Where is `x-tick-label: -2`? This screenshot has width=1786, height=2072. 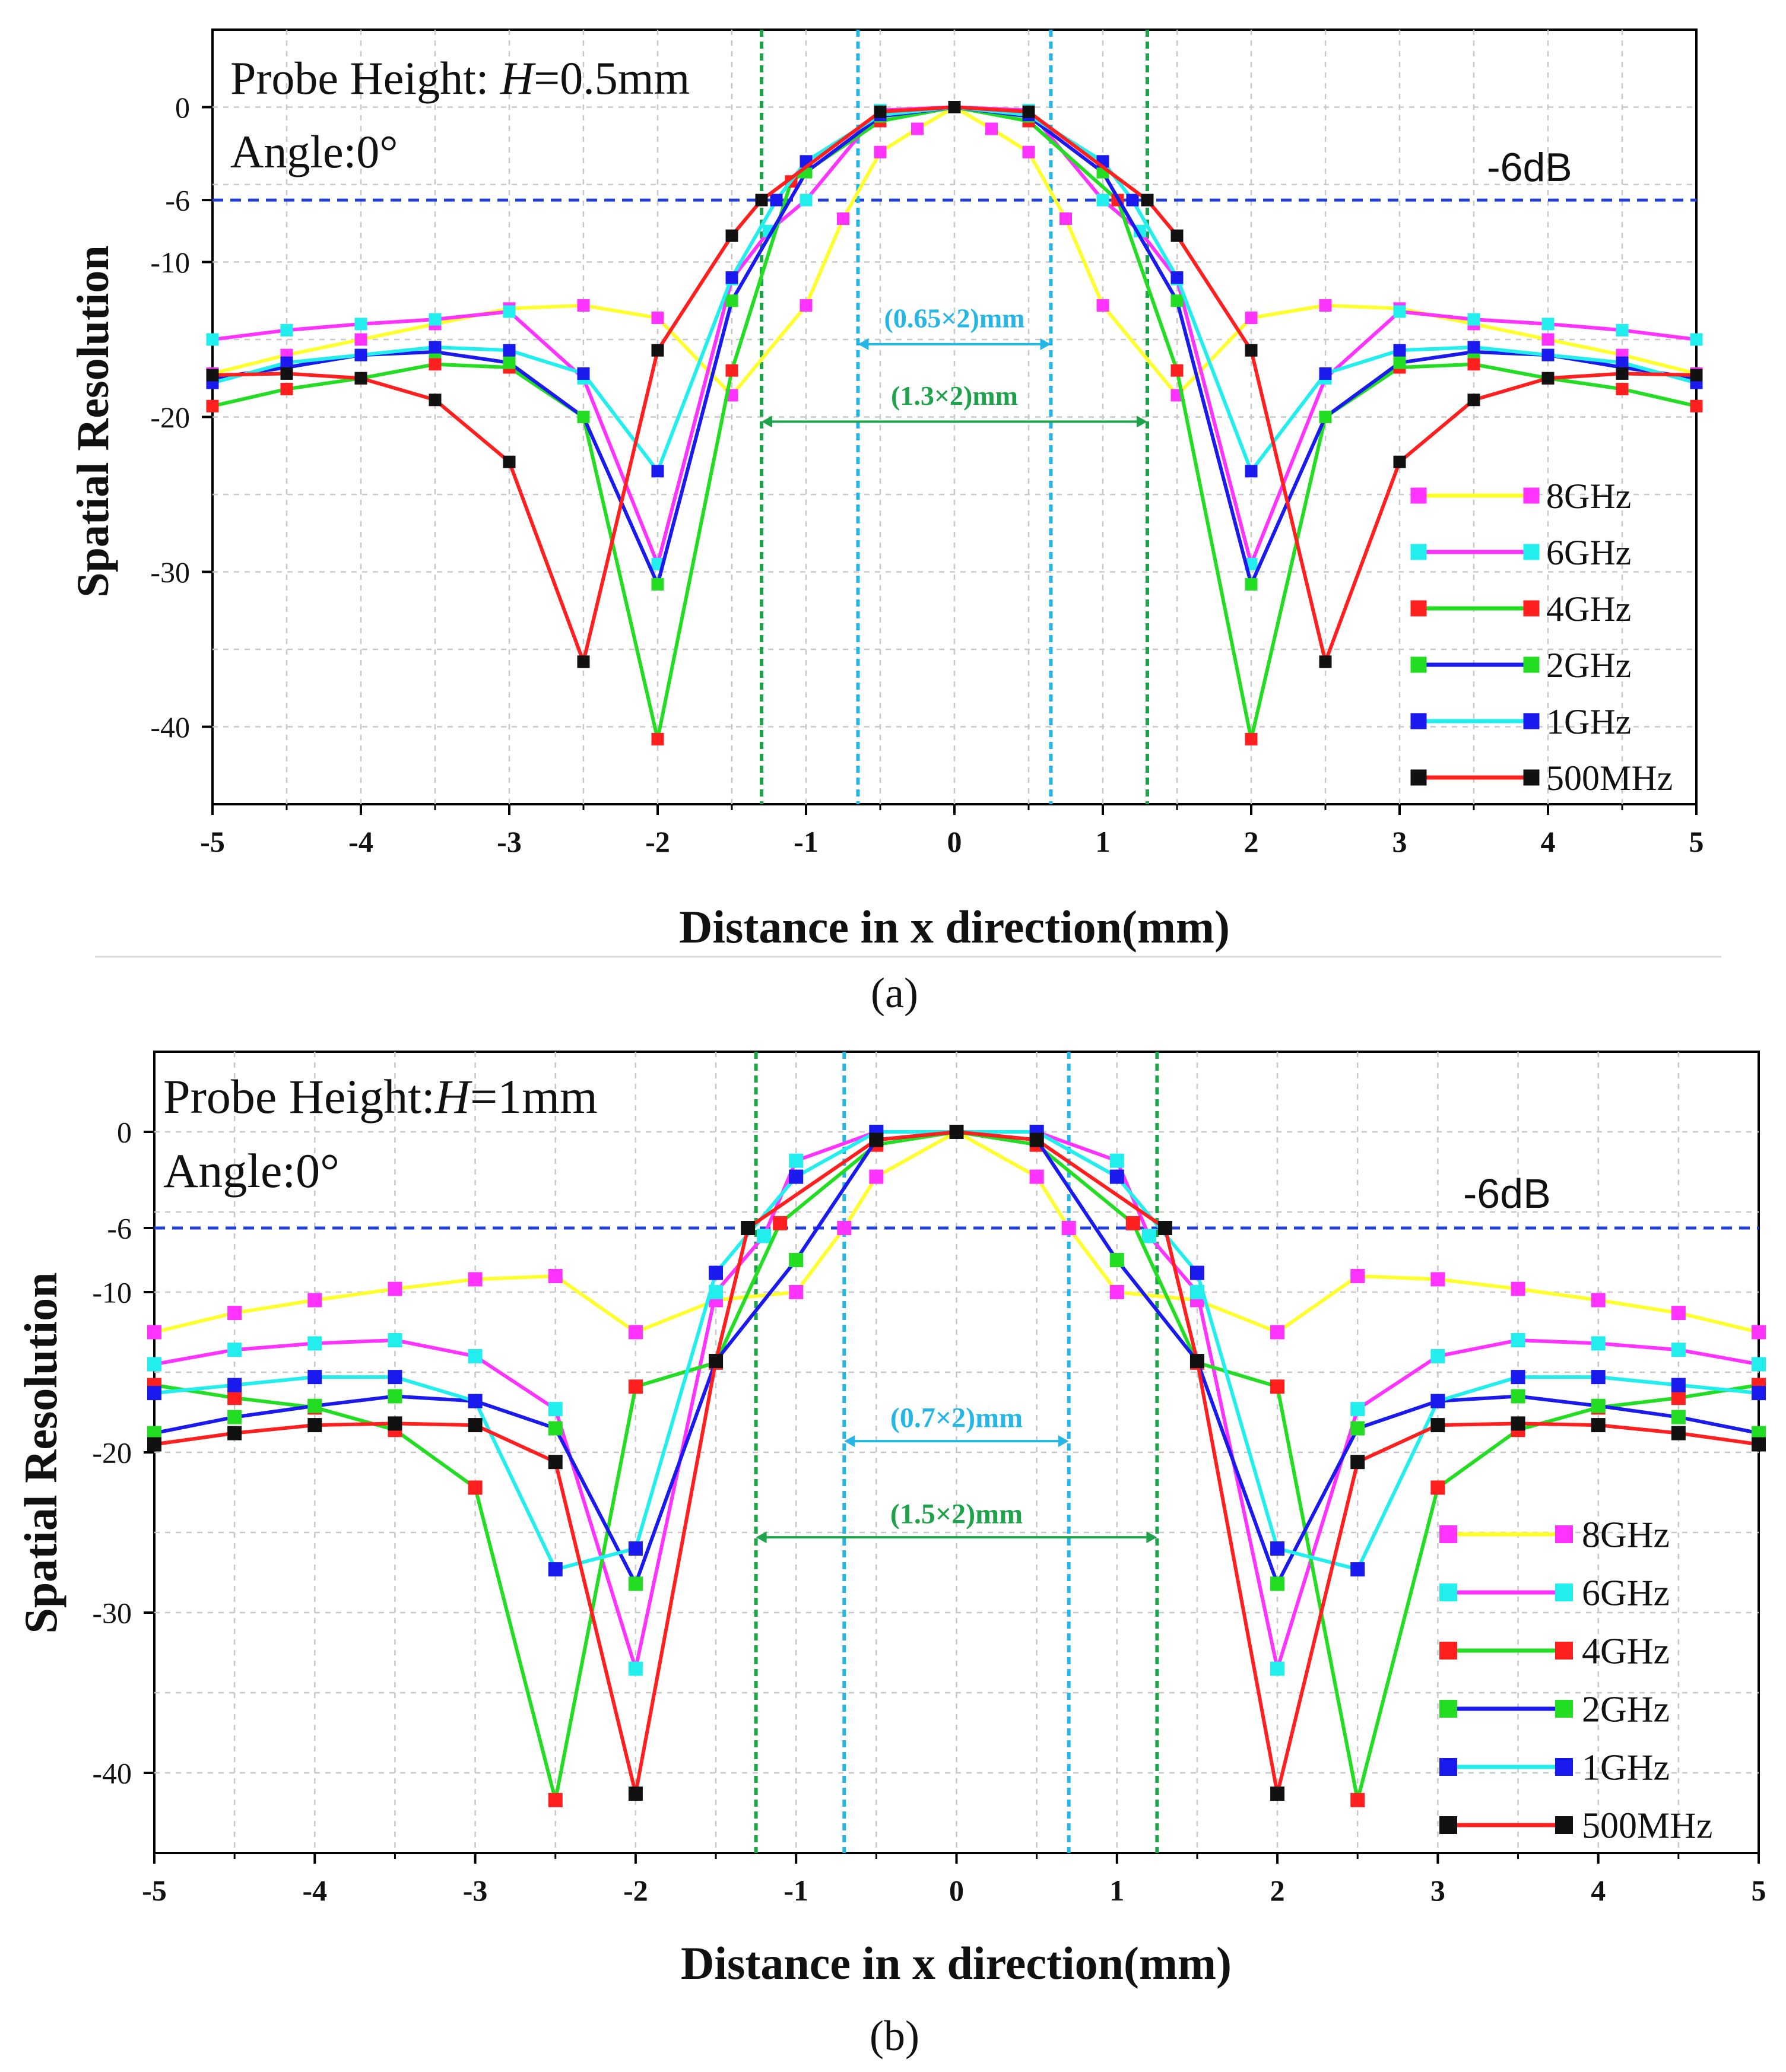 x-tick-label: -2 is located at coordinates (636, 1890).